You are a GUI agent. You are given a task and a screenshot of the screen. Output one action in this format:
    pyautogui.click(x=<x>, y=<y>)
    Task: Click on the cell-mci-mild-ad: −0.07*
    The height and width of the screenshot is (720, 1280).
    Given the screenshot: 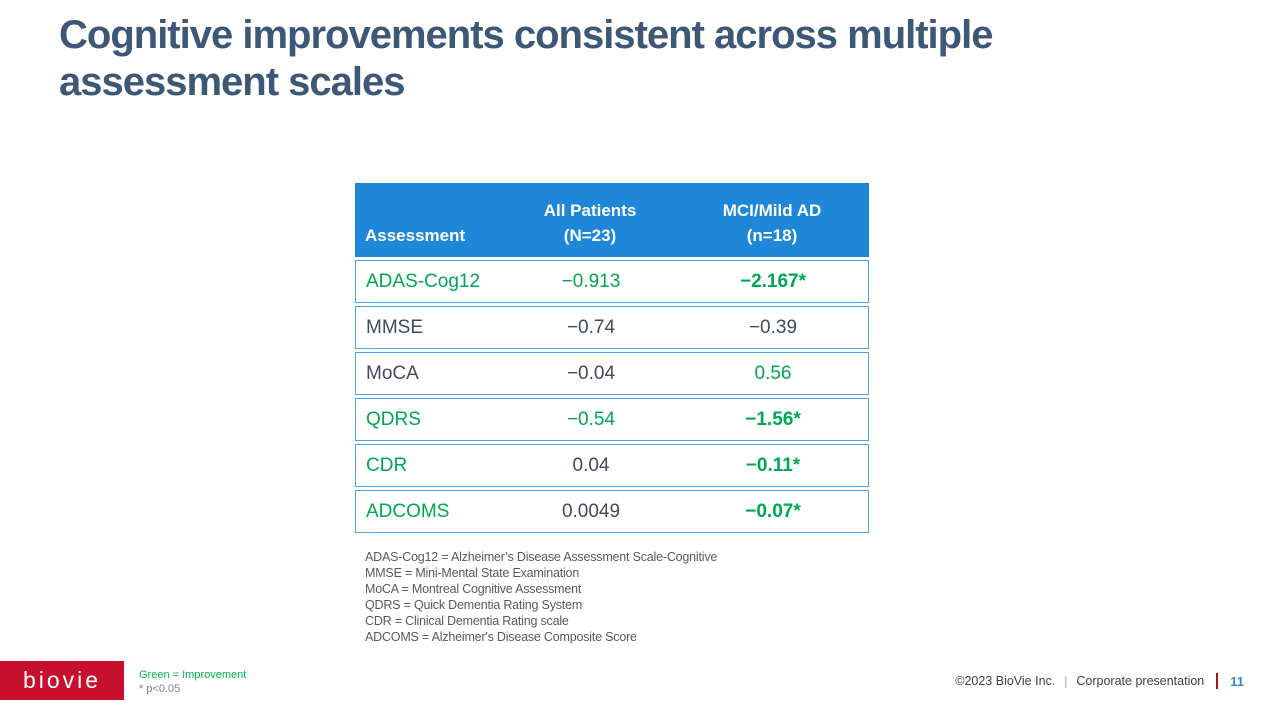 What is the action you would take?
    pyautogui.click(x=773, y=511)
    